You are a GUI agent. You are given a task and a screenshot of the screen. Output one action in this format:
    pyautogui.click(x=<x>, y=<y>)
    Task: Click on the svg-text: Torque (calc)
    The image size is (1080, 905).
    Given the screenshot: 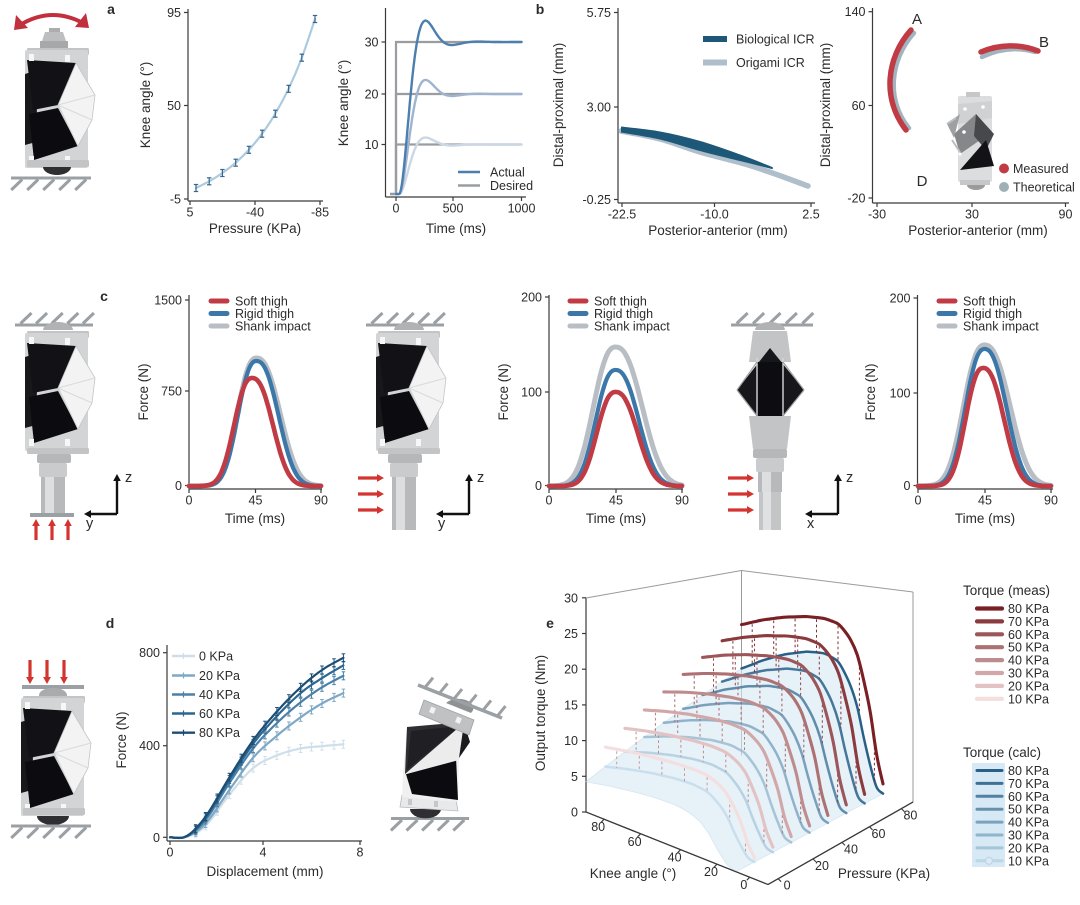 What is the action you would take?
    pyautogui.click(x=1002, y=752)
    